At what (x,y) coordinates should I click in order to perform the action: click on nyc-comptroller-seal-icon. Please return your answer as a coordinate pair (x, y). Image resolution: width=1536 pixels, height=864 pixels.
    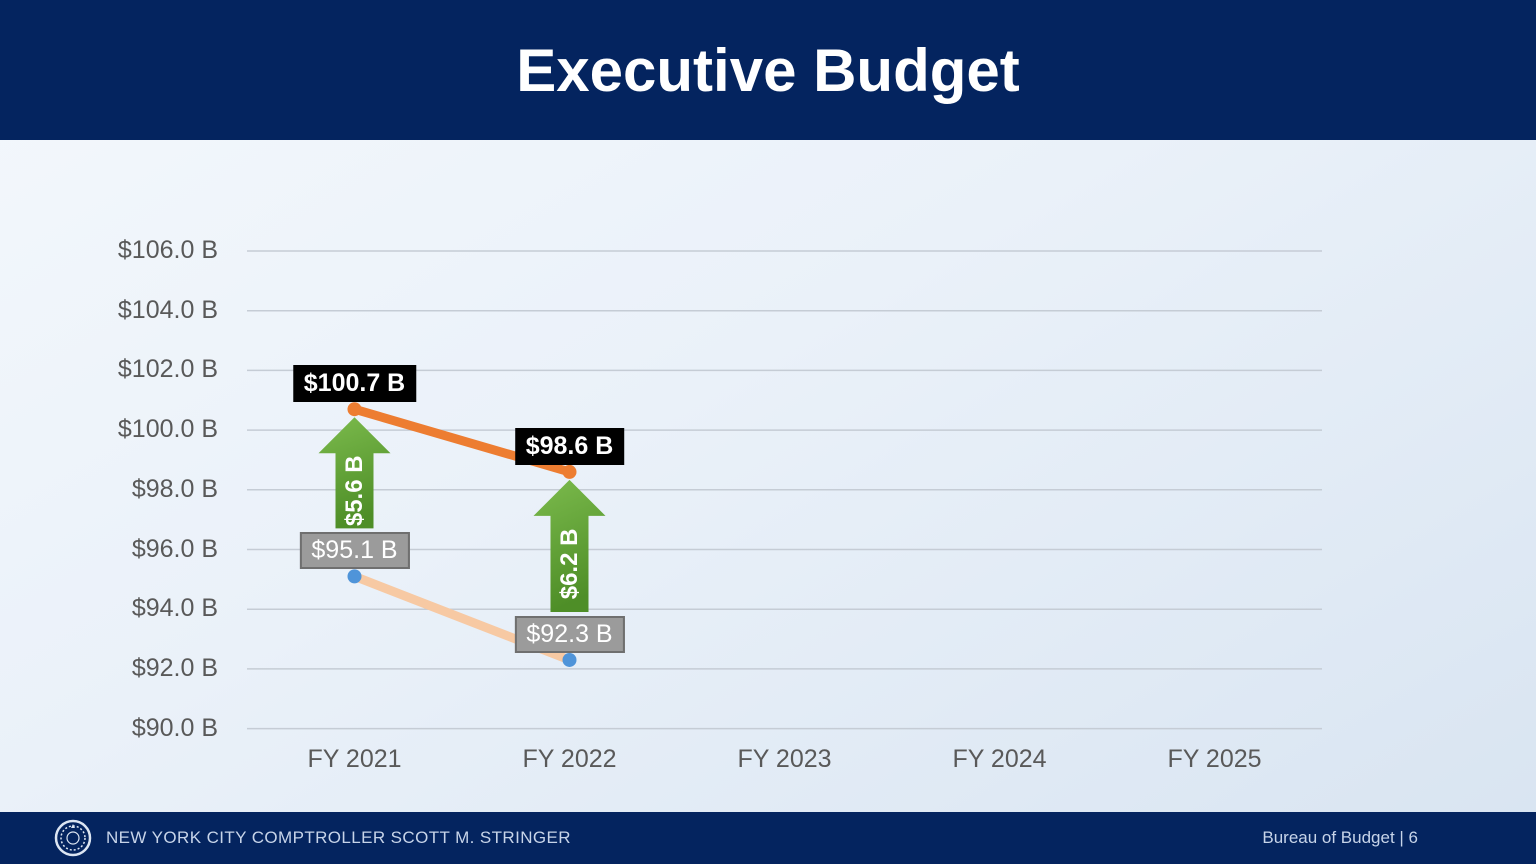
    Looking at the image, I should click on (73, 838).